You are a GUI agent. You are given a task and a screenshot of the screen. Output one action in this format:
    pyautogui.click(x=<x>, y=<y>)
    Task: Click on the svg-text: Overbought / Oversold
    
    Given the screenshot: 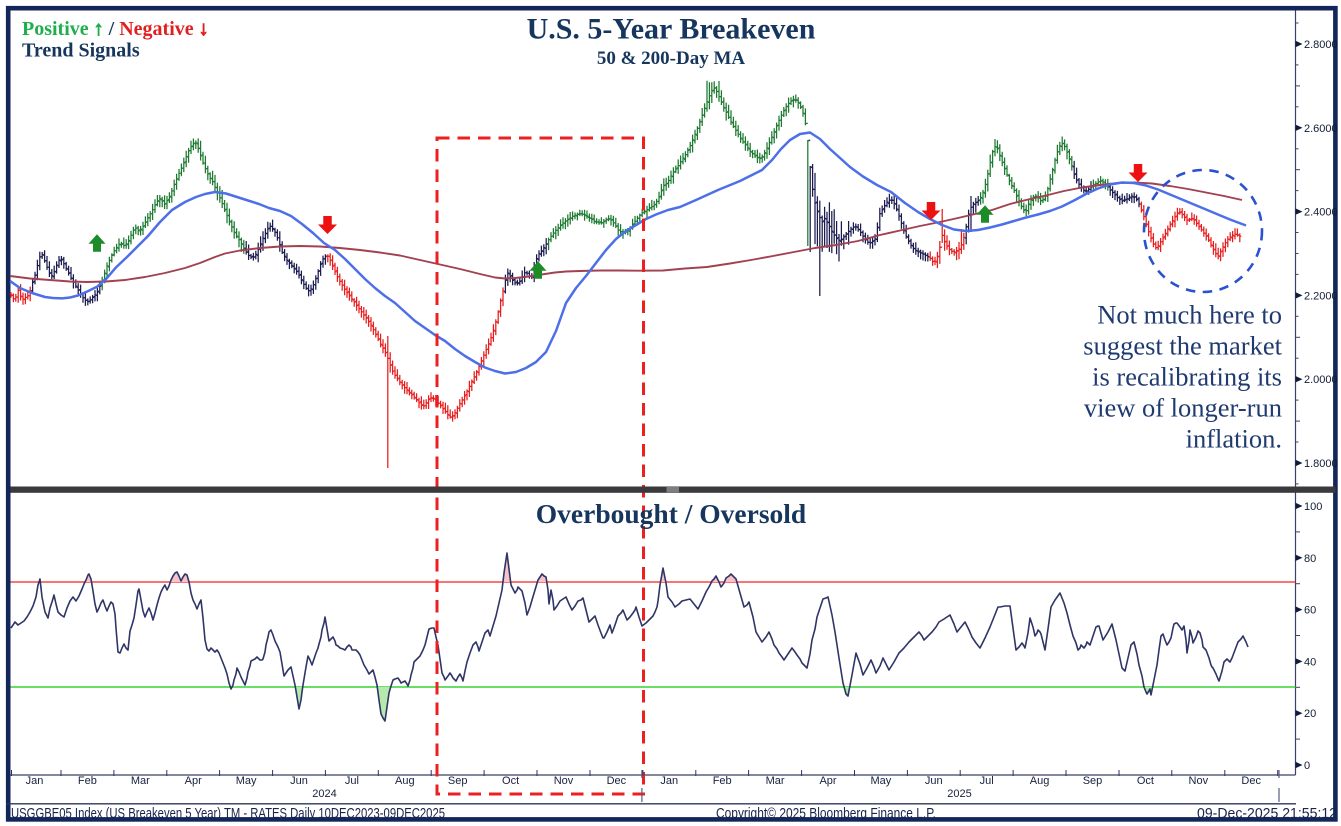 What is the action you would take?
    pyautogui.click(x=671, y=513)
    